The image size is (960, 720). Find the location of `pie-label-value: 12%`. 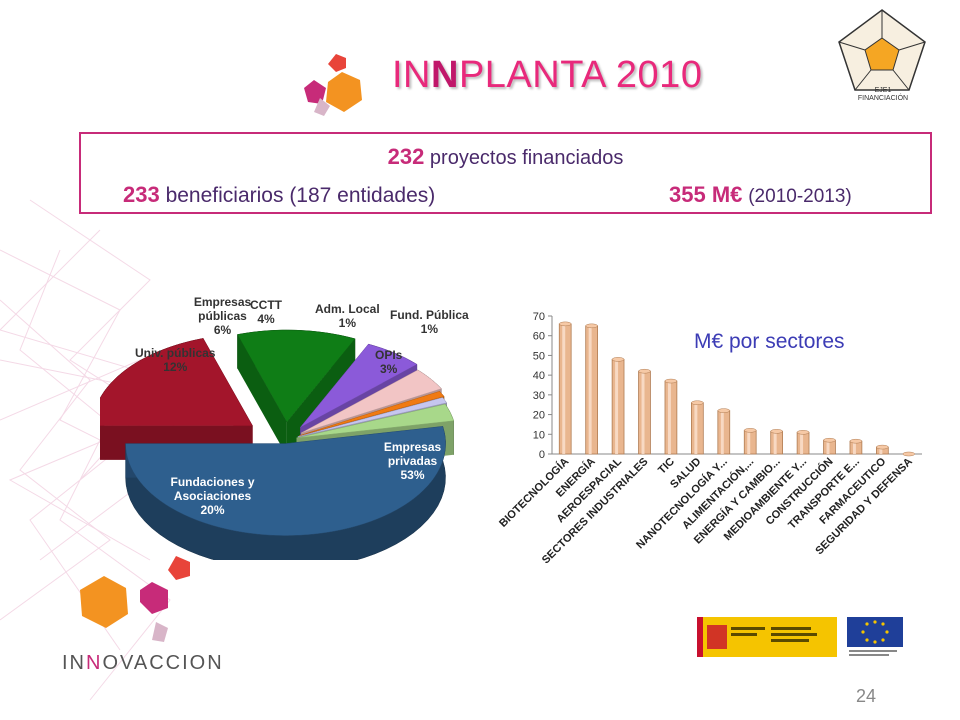

pie-label-value: 12% is located at coordinates (175, 367).